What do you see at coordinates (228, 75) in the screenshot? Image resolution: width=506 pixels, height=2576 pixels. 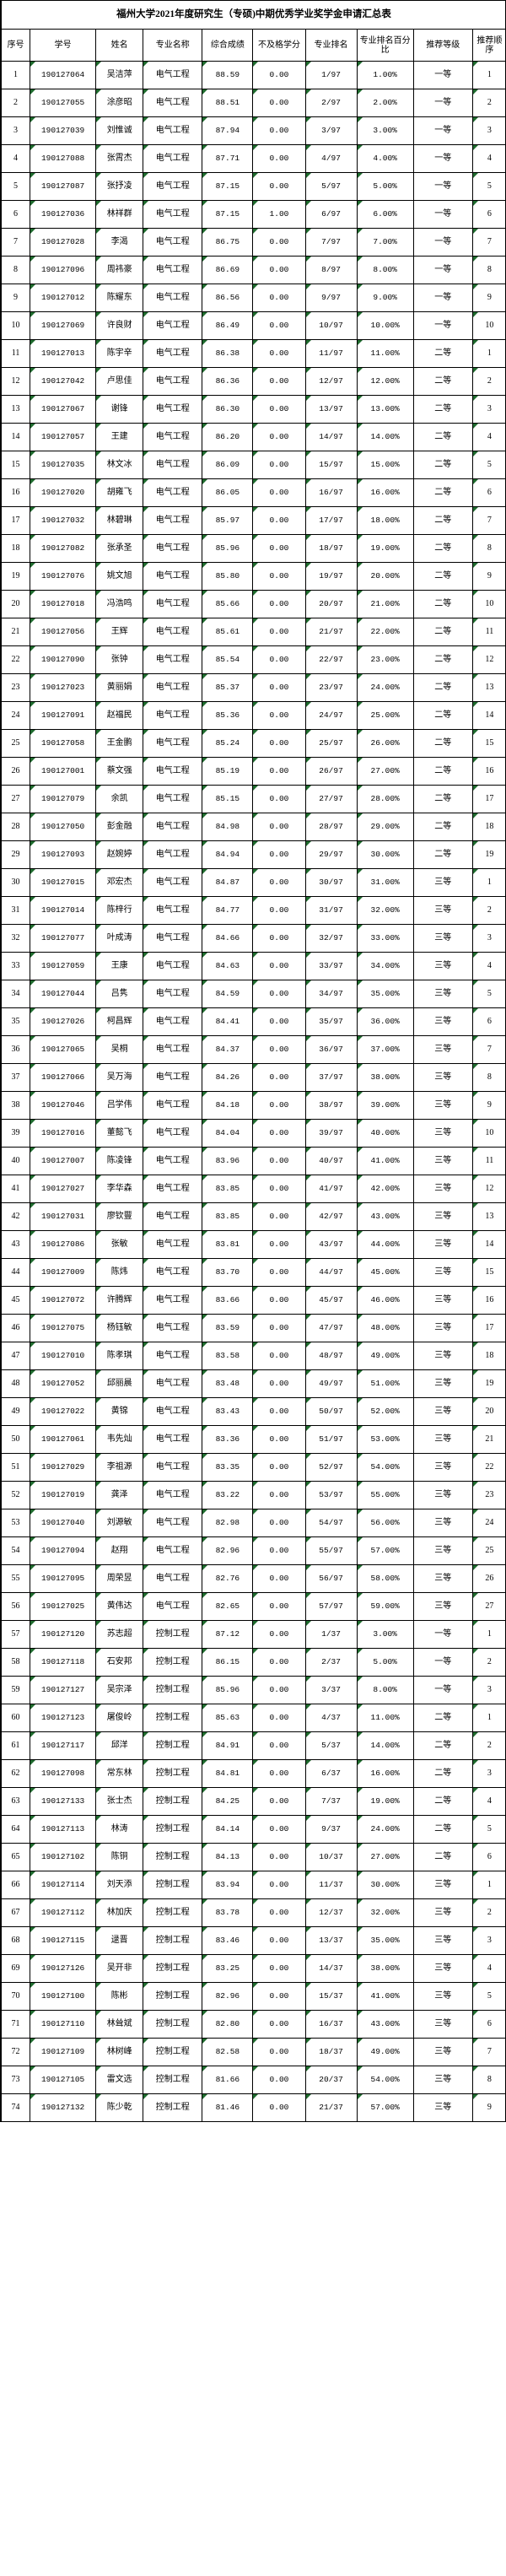 I see `cell-score: 88.59` at bounding box center [228, 75].